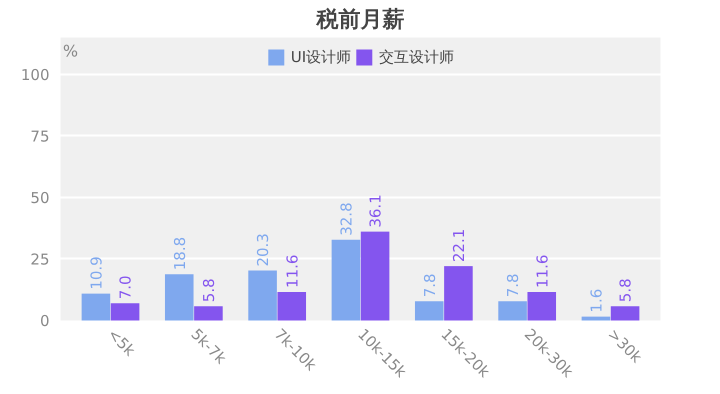  What do you see at coordinates (40, 259) in the screenshot?
I see `y-tick-label: 25` at bounding box center [40, 259].